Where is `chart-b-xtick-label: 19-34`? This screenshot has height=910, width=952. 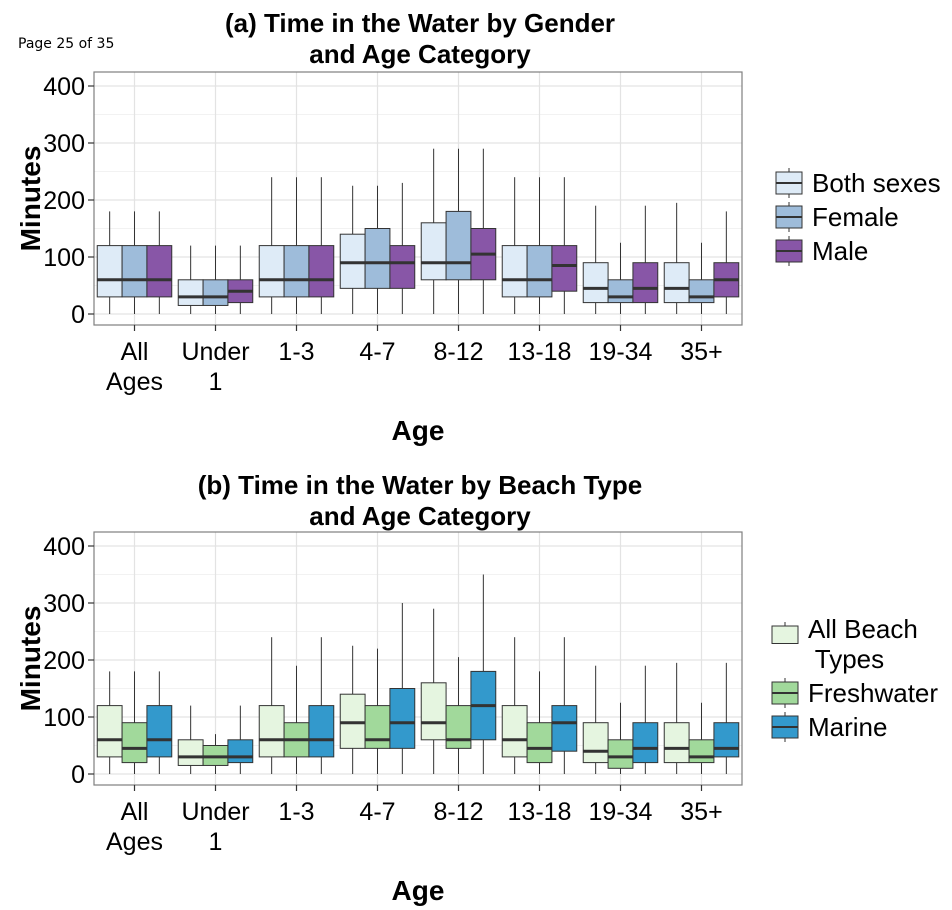 chart-b-xtick-label: 19-34 is located at coordinates (621, 812).